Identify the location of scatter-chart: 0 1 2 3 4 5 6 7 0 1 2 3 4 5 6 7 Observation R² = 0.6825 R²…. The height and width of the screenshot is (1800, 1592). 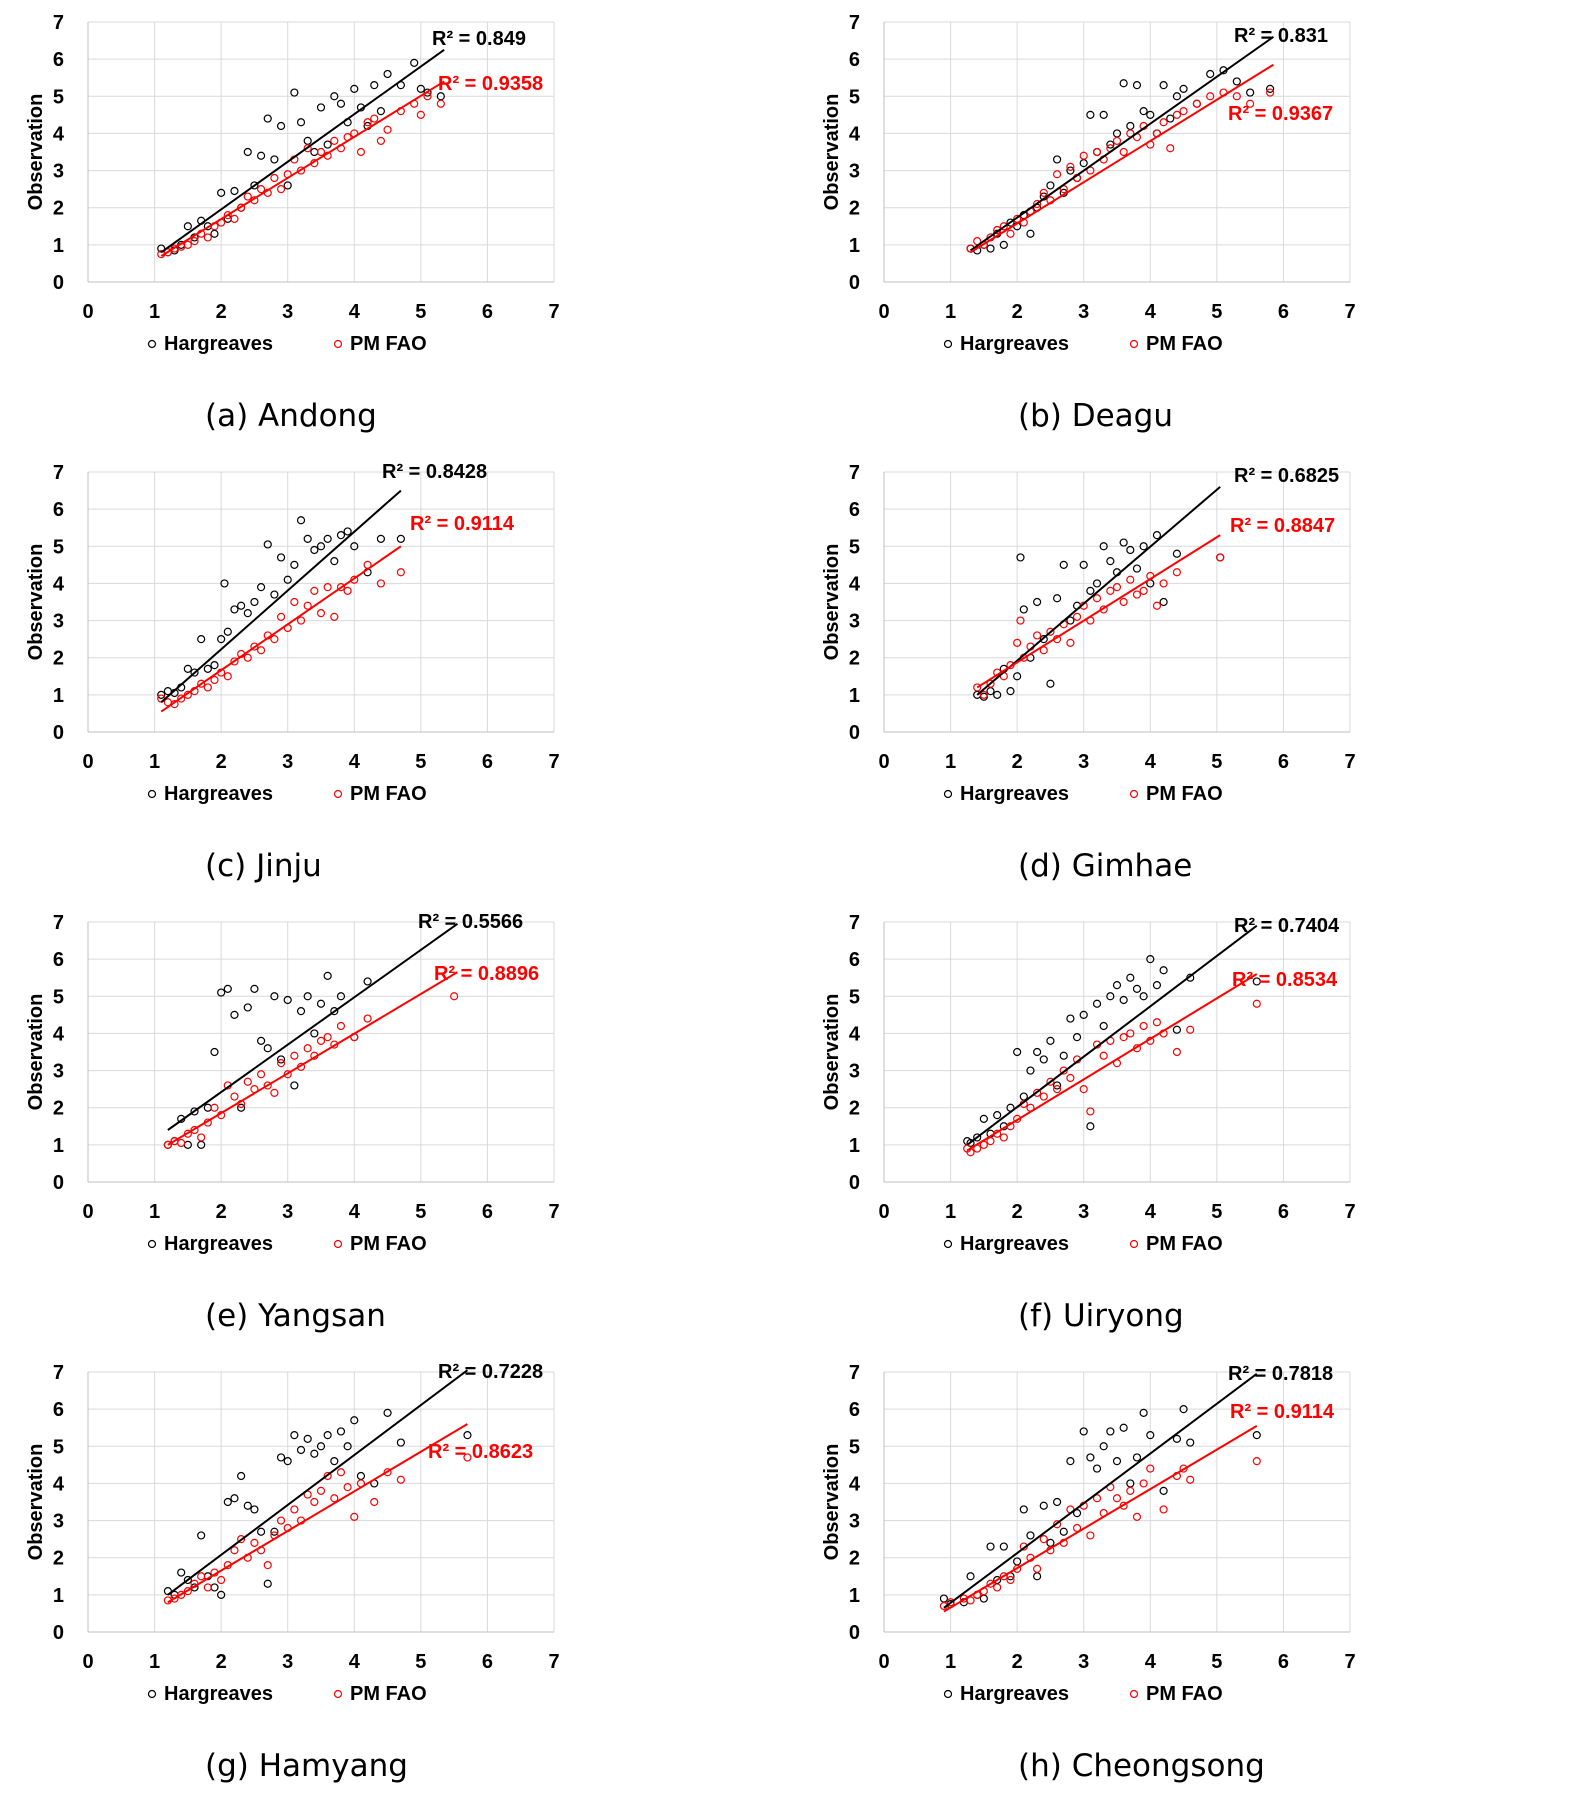
(1088, 633).